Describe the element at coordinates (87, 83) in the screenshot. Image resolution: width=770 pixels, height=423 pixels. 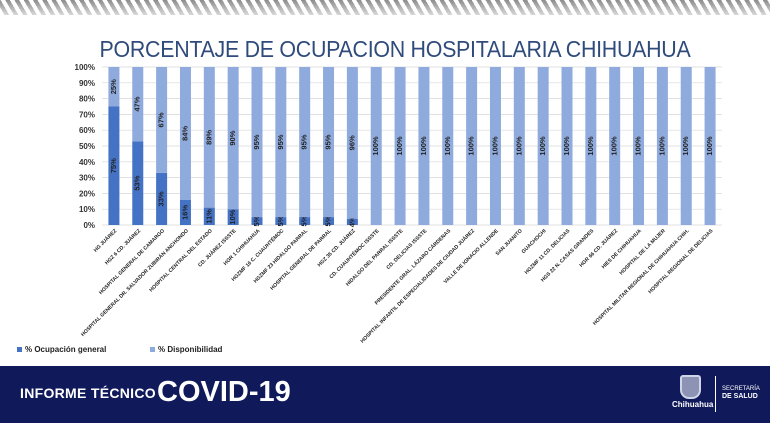
I see `y-tick-label: 90%` at that location.